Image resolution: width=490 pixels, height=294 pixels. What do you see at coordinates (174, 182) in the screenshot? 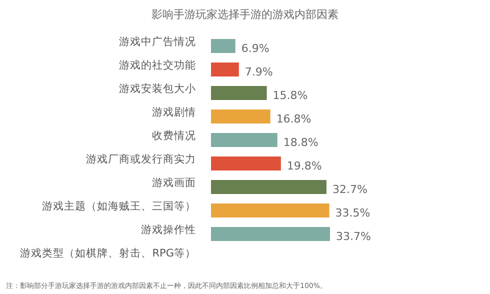
I see `y-tick-label: 游戏画面` at bounding box center [174, 182].